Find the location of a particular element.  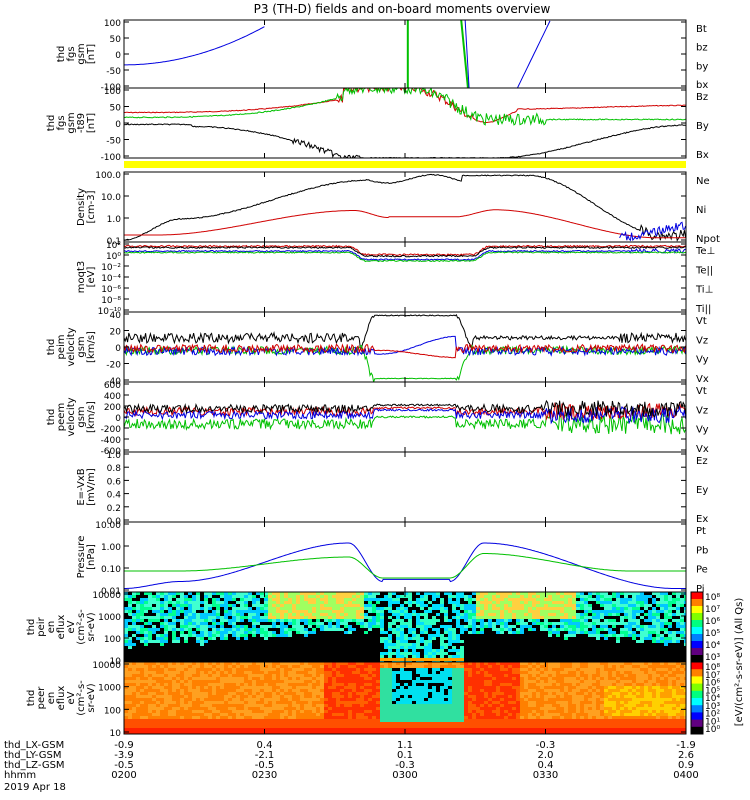

legend-Vt: Vt is located at coordinates (701, 321).